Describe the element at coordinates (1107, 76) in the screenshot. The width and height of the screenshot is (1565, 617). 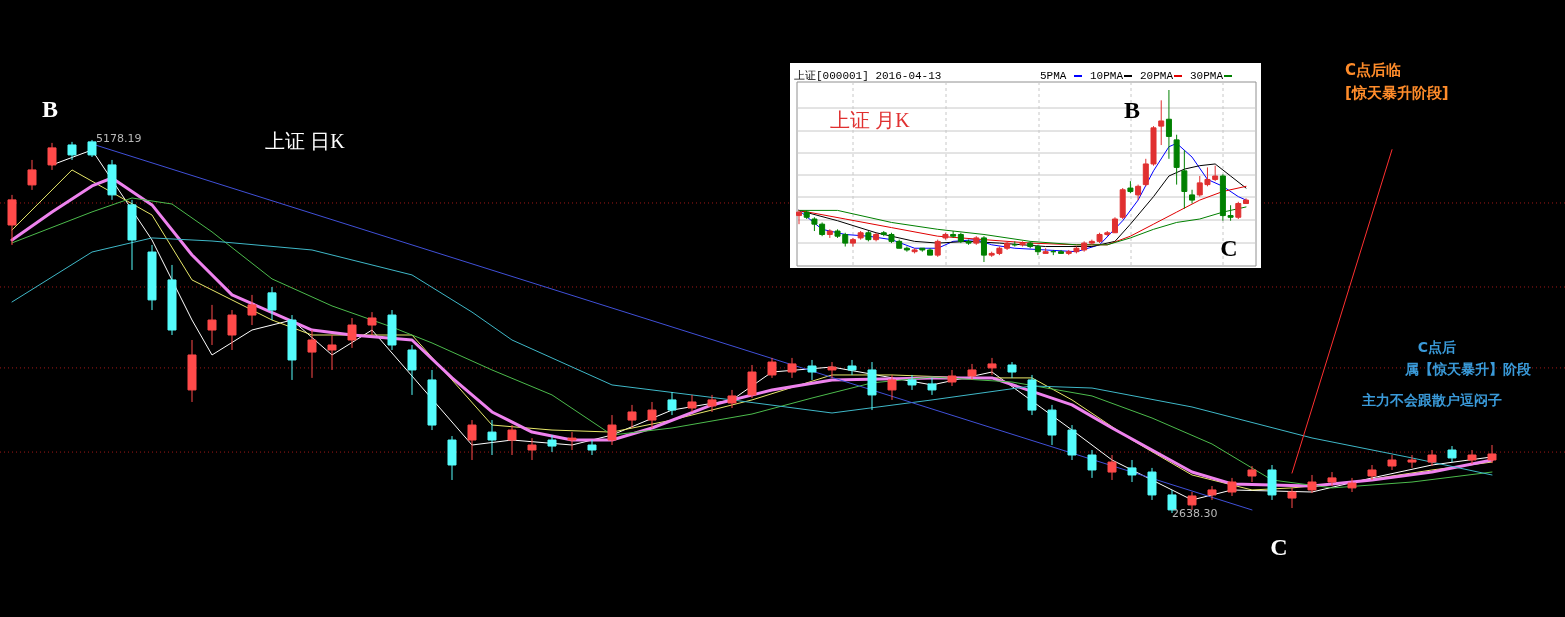
I see `legend-label: 10PMA` at that location.